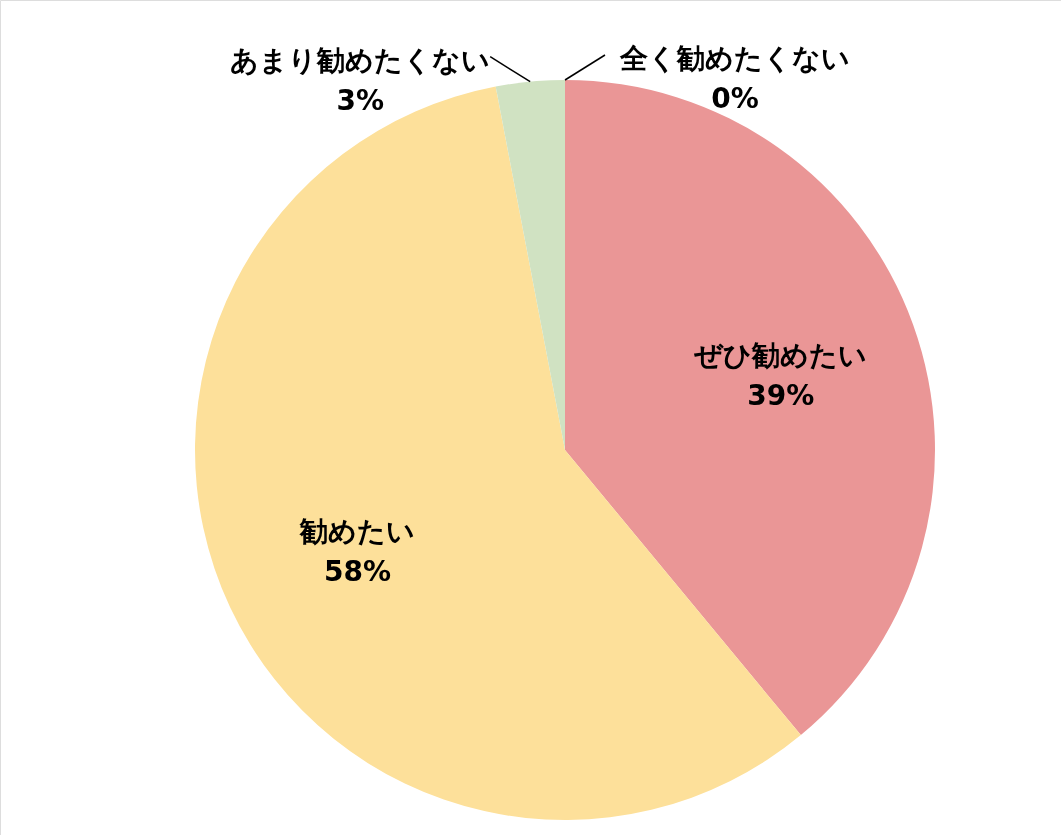 Image resolution: width=1061 pixels, height=835 pixels. Describe the element at coordinates (360, 60) in the screenshot. I see `slice-label: あまり勧めたくない` at that location.